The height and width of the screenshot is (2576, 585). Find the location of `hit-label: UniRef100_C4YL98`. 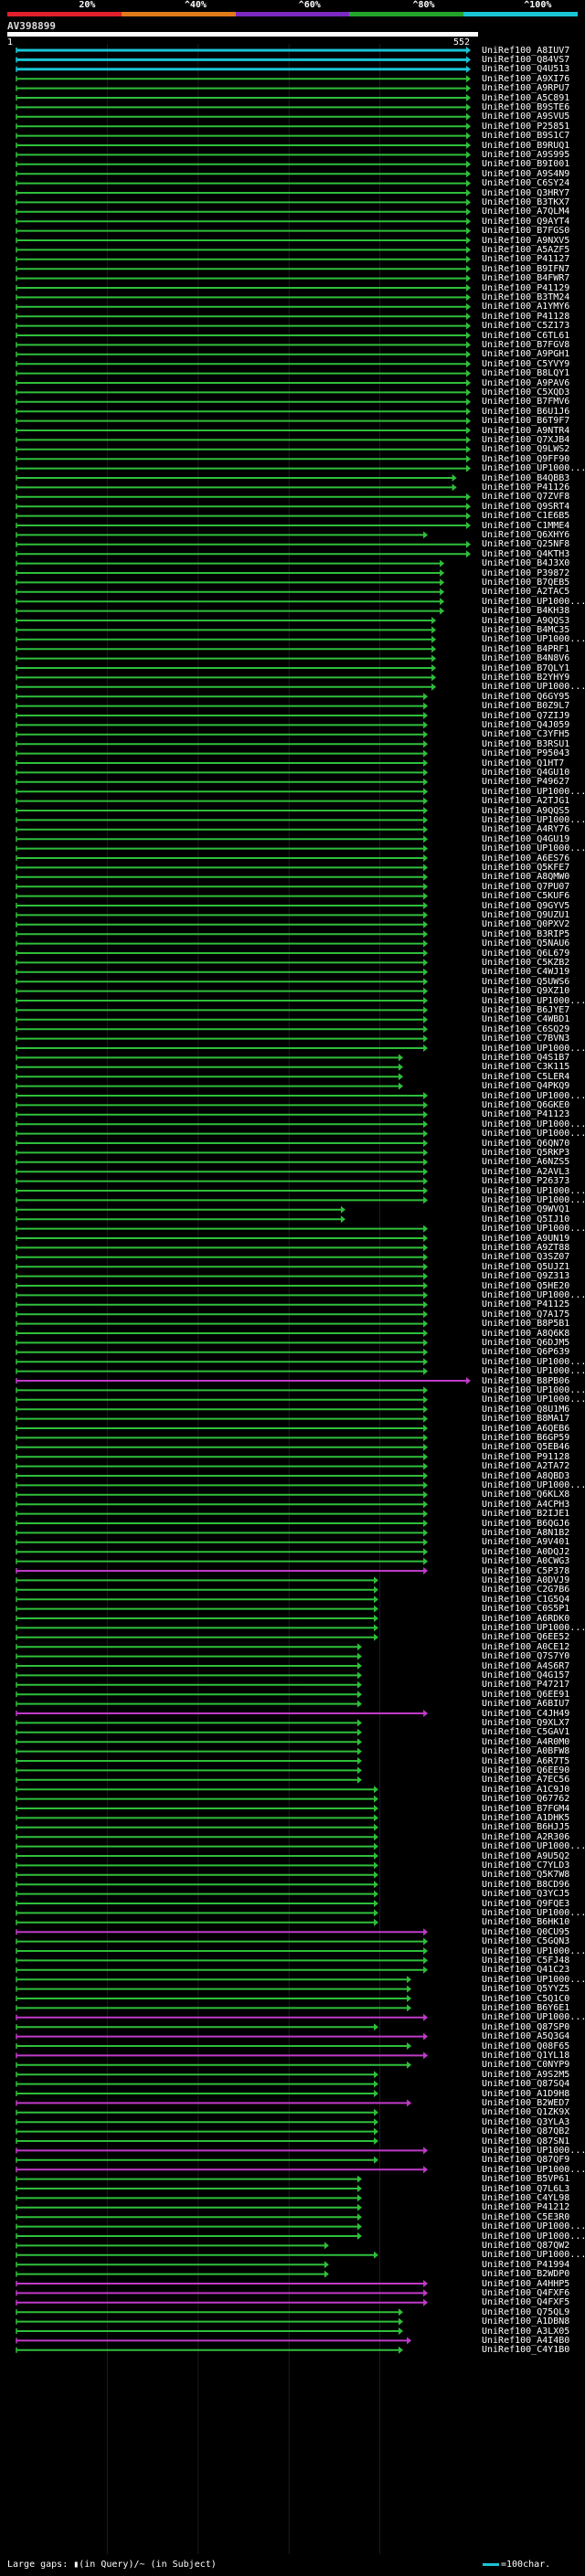

hit-label: UniRef100_C4YL98 is located at coordinates (526, 2197).